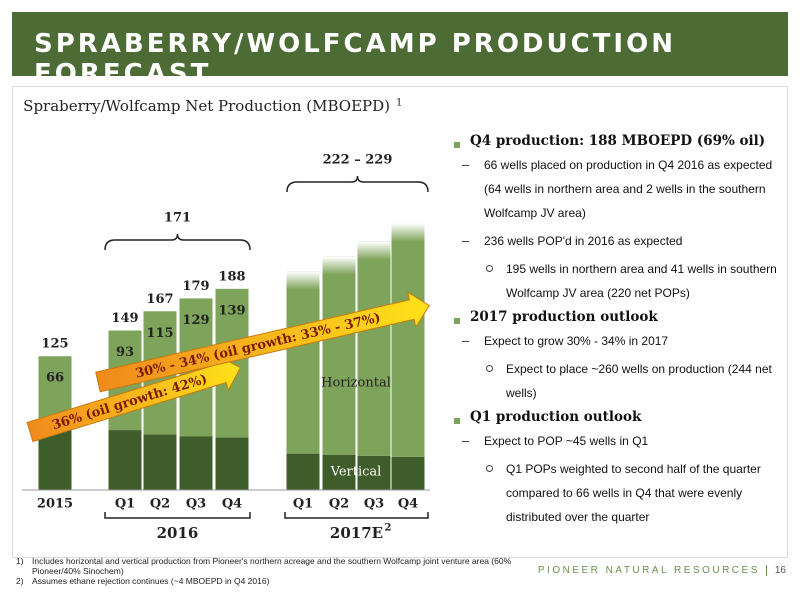  What do you see at coordinates (566, 441) in the screenshot?
I see `bullet-text: Expect to POP ~45 wells in Q1` at bounding box center [566, 441].